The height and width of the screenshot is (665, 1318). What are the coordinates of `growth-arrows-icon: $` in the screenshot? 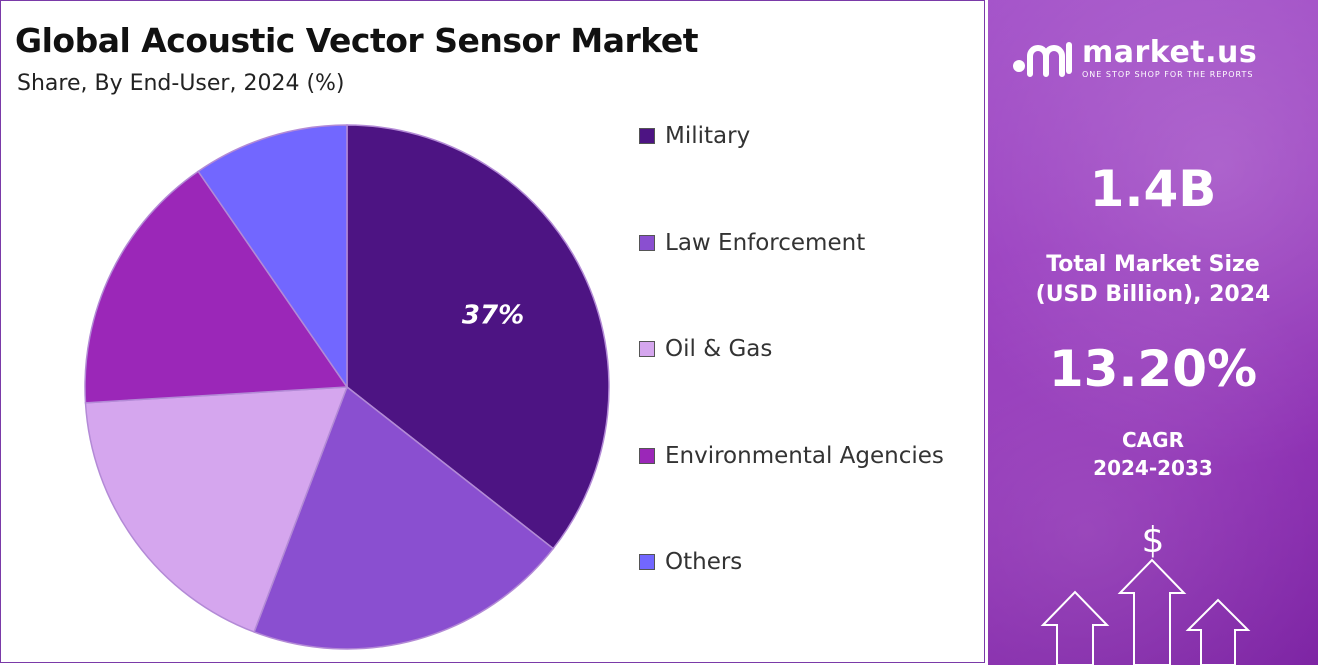 It's located at (1145, 592).